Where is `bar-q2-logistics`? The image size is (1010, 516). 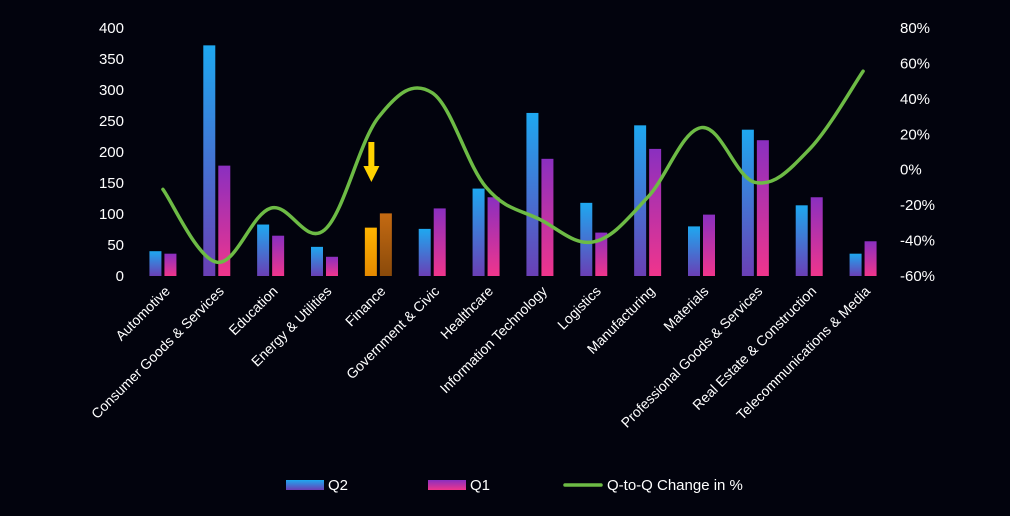
bar-q2-logistics is located at coordinates (586, 239).